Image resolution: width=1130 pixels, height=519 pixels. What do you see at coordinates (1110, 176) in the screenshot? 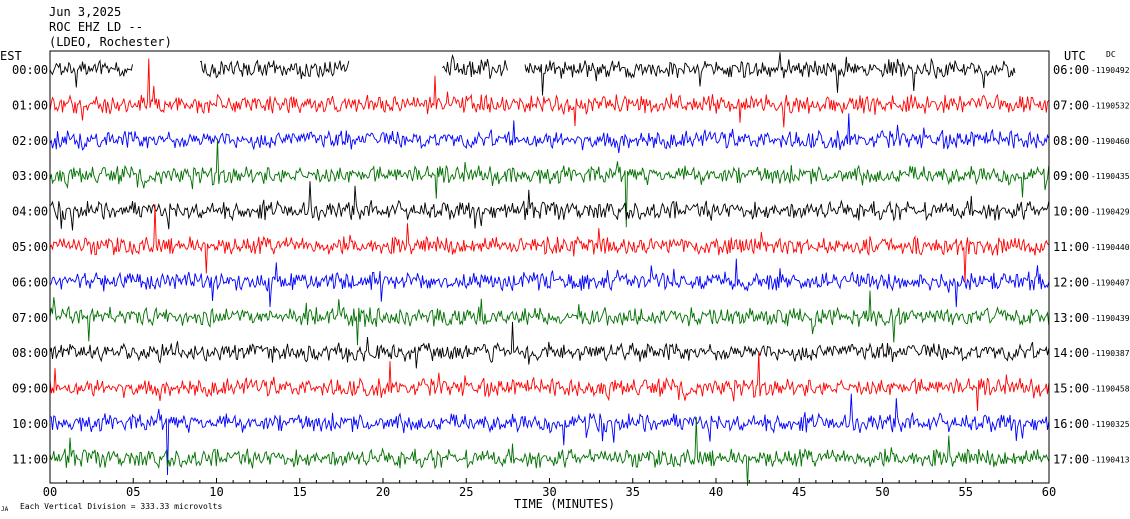
I see `dc-offset-label: -1190435` at bounding box center [1110, 176].